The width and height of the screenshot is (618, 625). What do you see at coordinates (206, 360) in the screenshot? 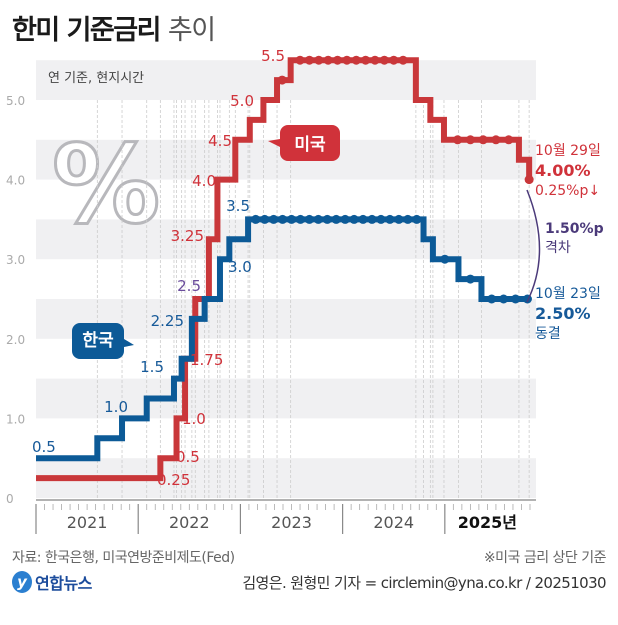
I see `us-value-label: 1.75` at bounding box center [206, 360].